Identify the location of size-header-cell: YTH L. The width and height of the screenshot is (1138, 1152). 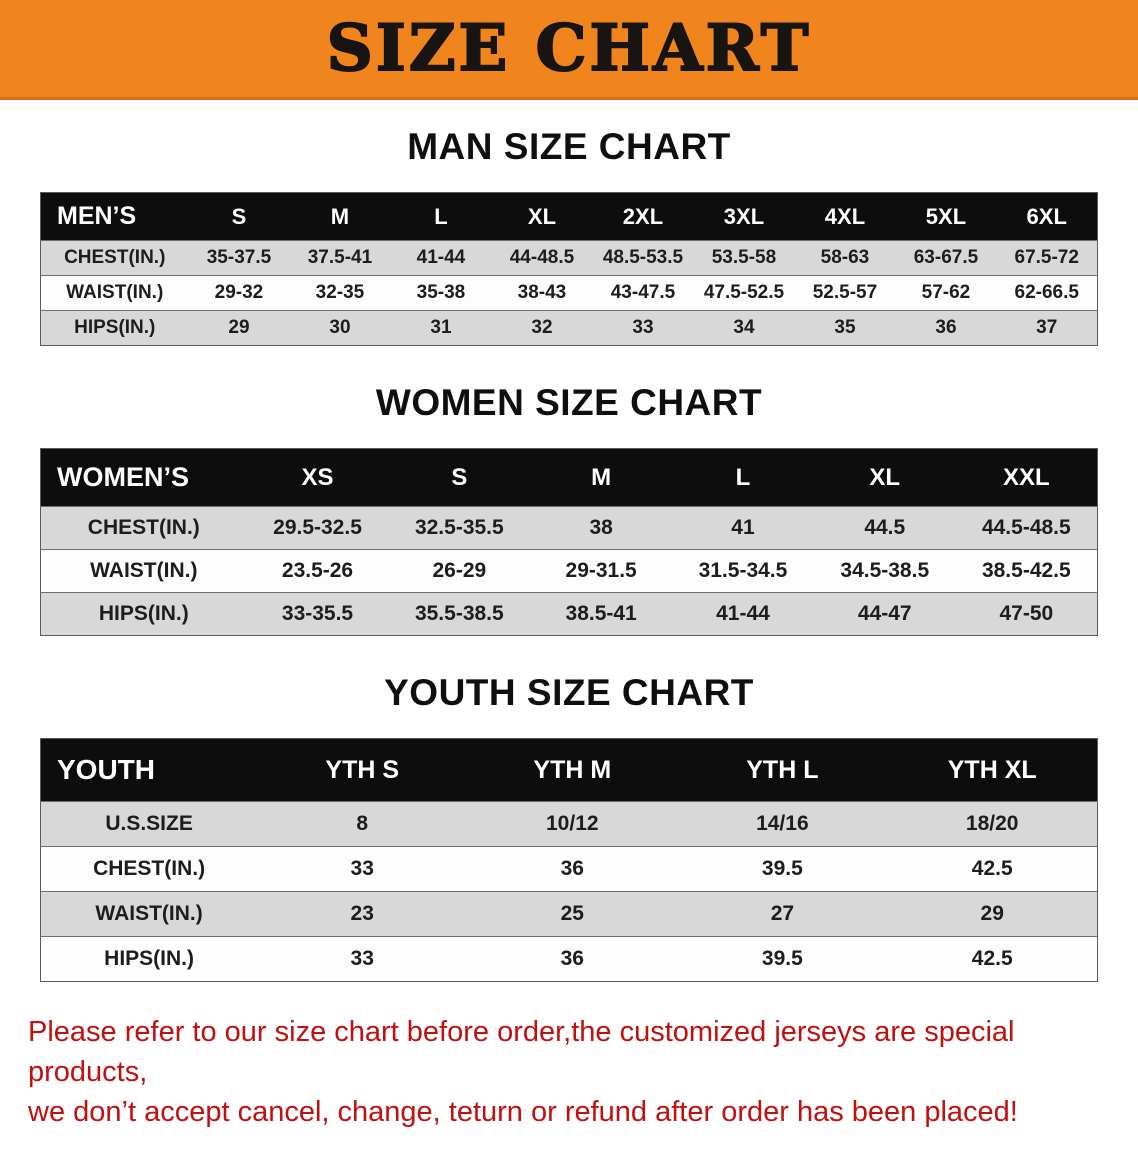
(782, 769).